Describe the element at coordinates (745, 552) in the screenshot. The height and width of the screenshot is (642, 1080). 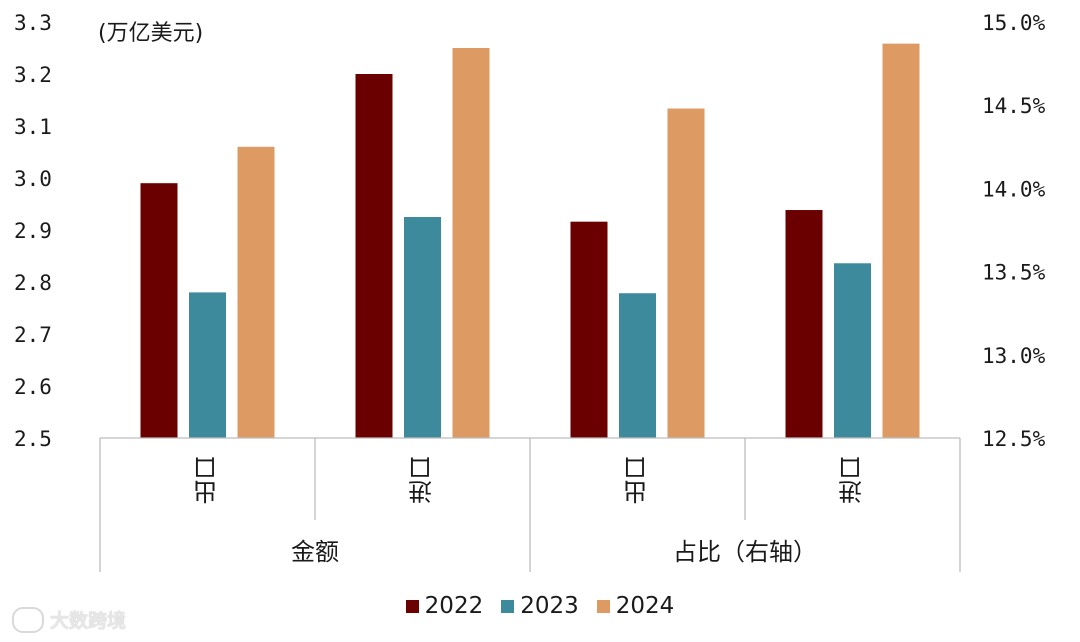
I see `group-label: 占比（右轴）` at that location.